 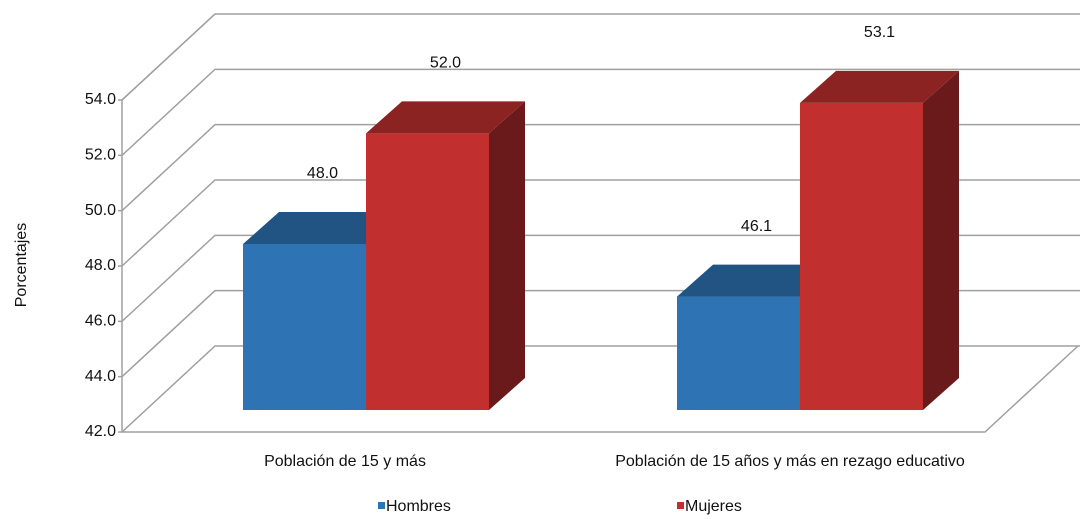 What do you see at coordinates (100, 431) in the screenshot?
I see `y-tick-label: 42.0` at bounding box center [100, 431].